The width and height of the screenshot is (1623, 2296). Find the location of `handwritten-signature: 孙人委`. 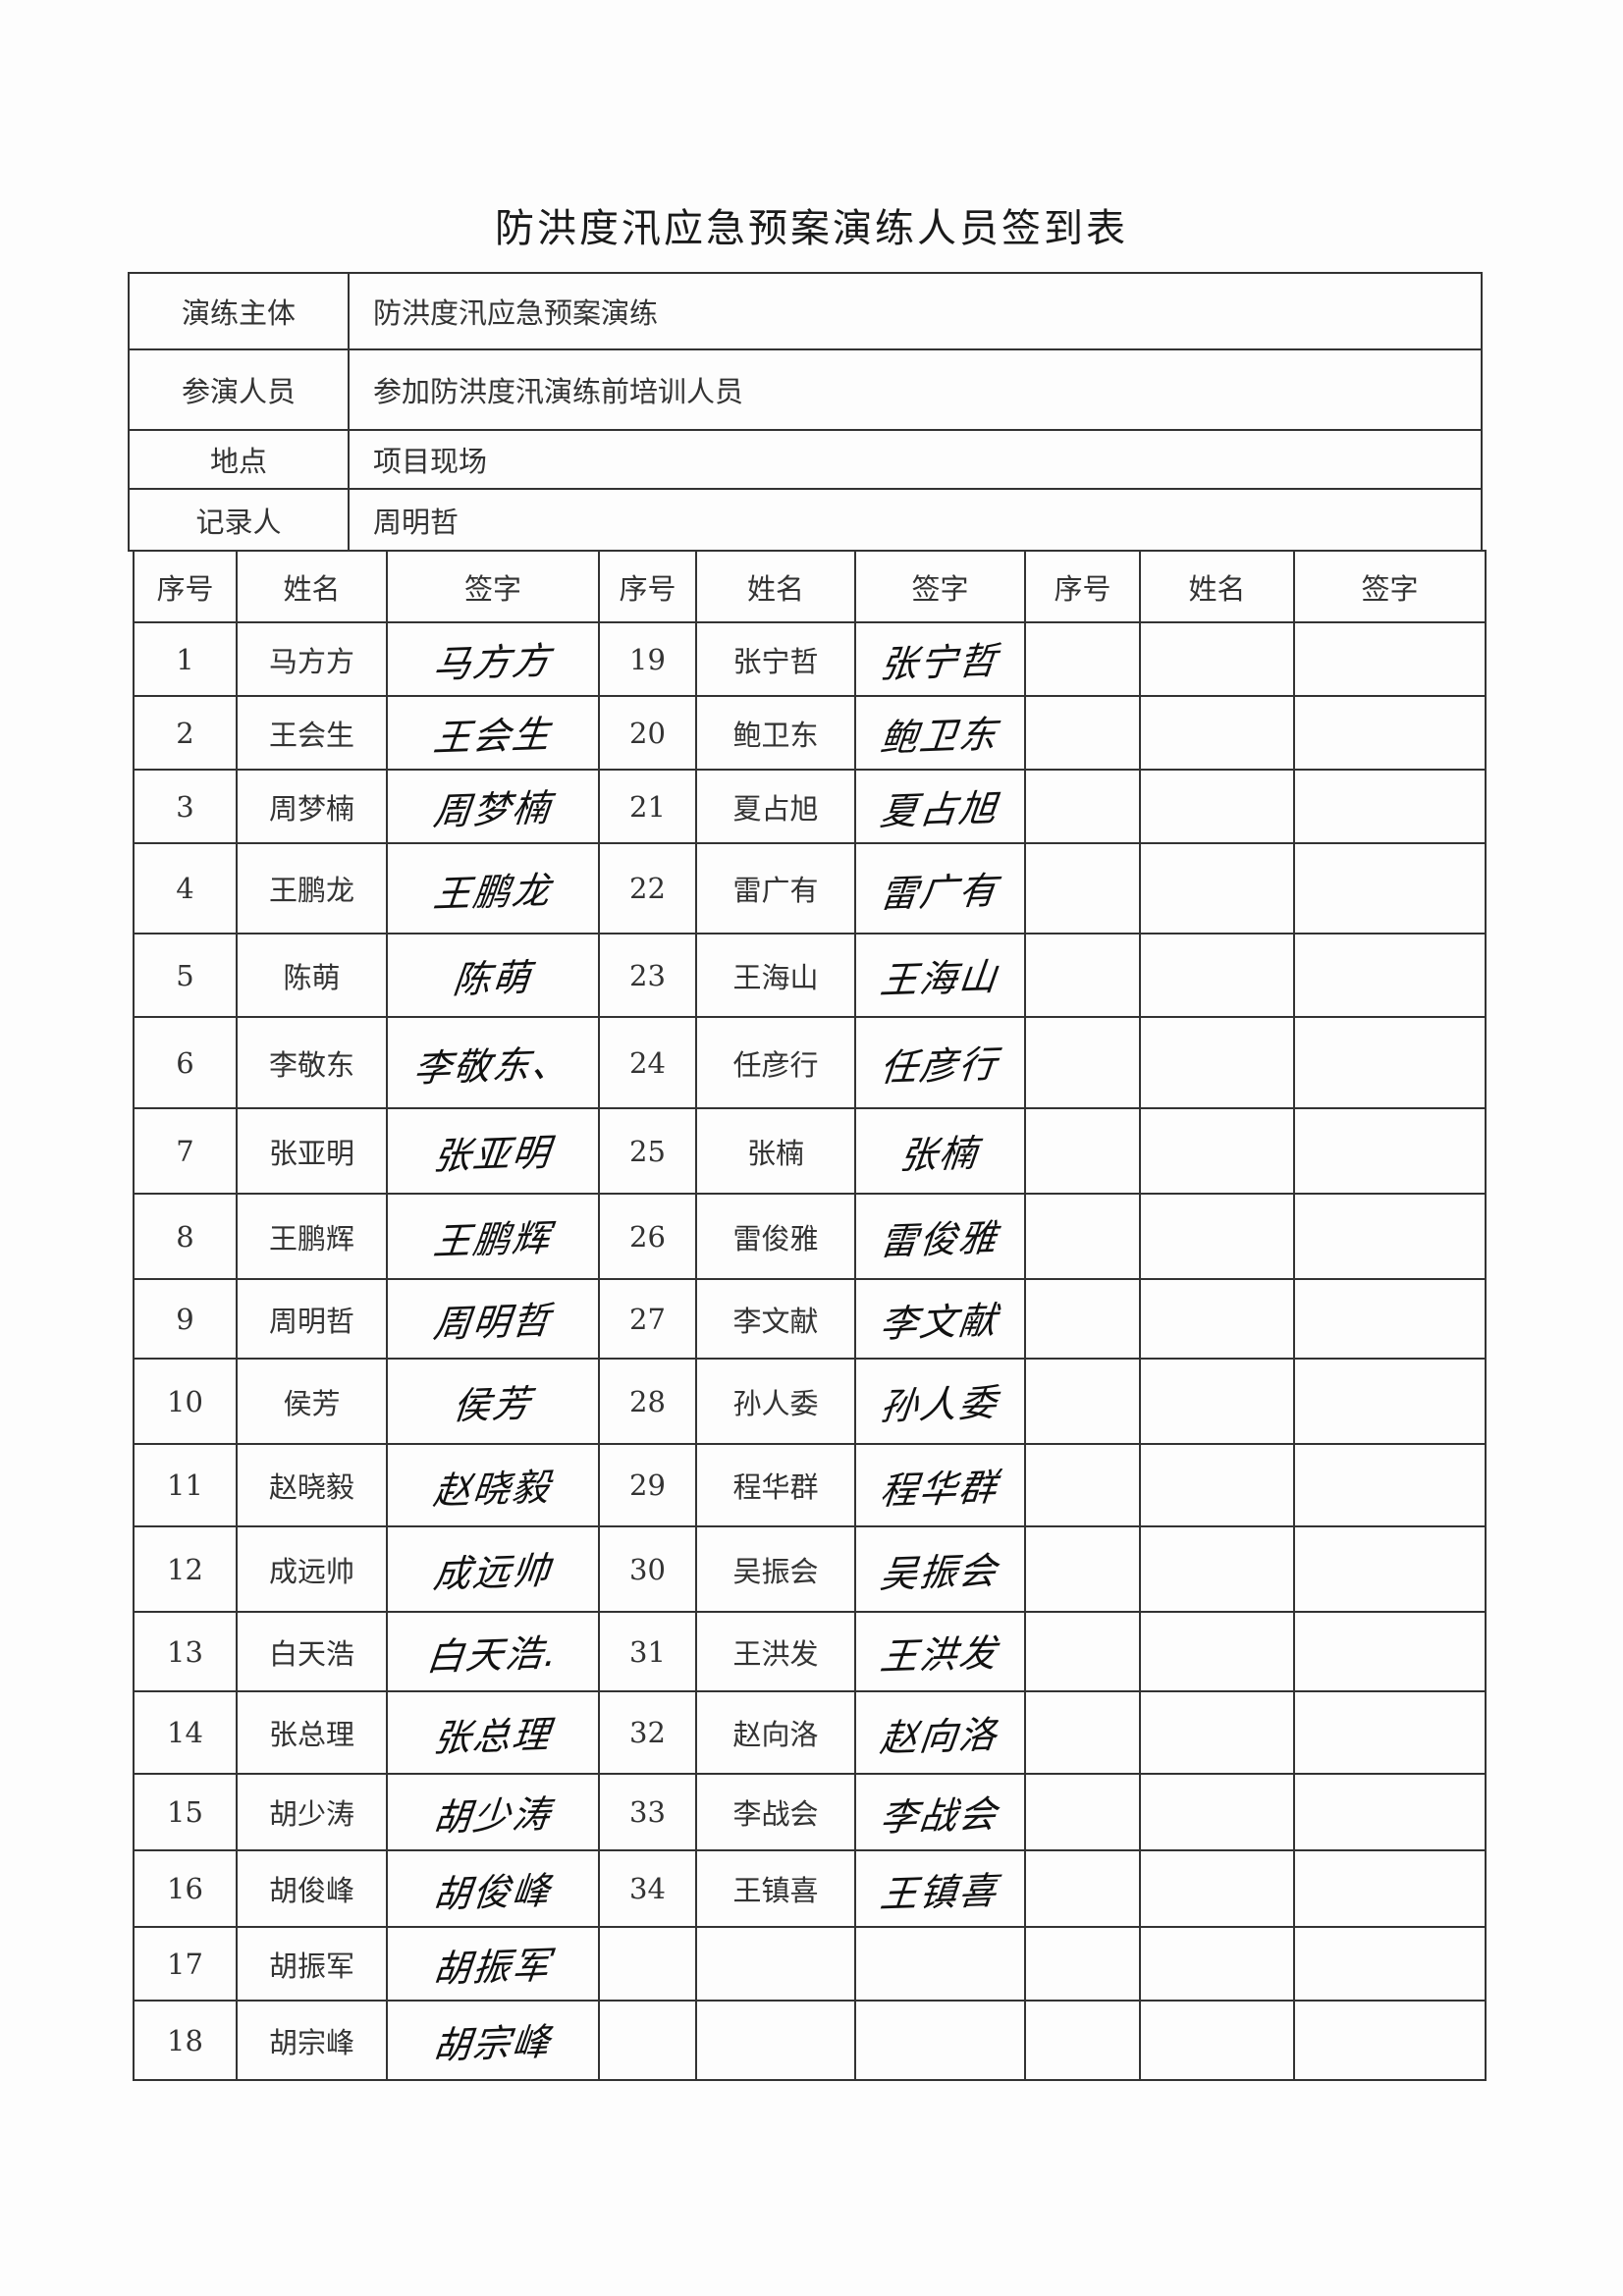

handwritten-signature: 孙人委 is located at coordinates (939, 1404).